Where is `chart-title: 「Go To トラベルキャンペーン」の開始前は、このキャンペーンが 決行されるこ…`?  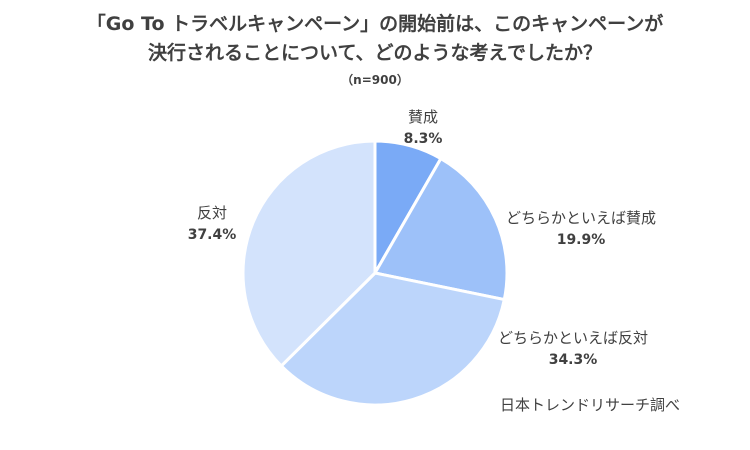 chart-title: 「Go To トラベルキャンペーン」の開始前は、このキャンペーンが 決行されるこ… is located at coordinates (375, 39).